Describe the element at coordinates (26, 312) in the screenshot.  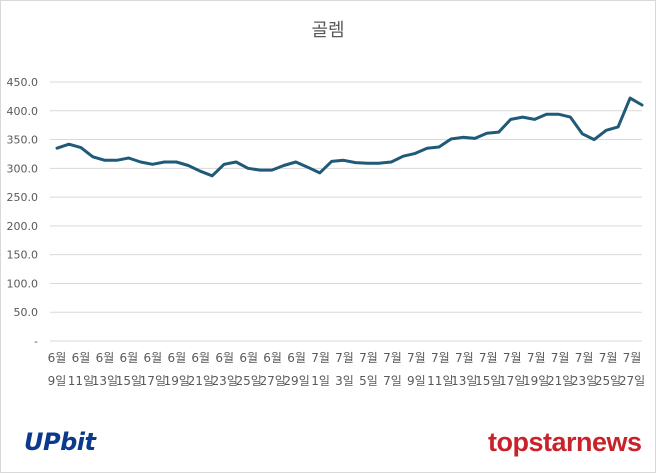
I see `y-tick-label: 50.0` at that location.